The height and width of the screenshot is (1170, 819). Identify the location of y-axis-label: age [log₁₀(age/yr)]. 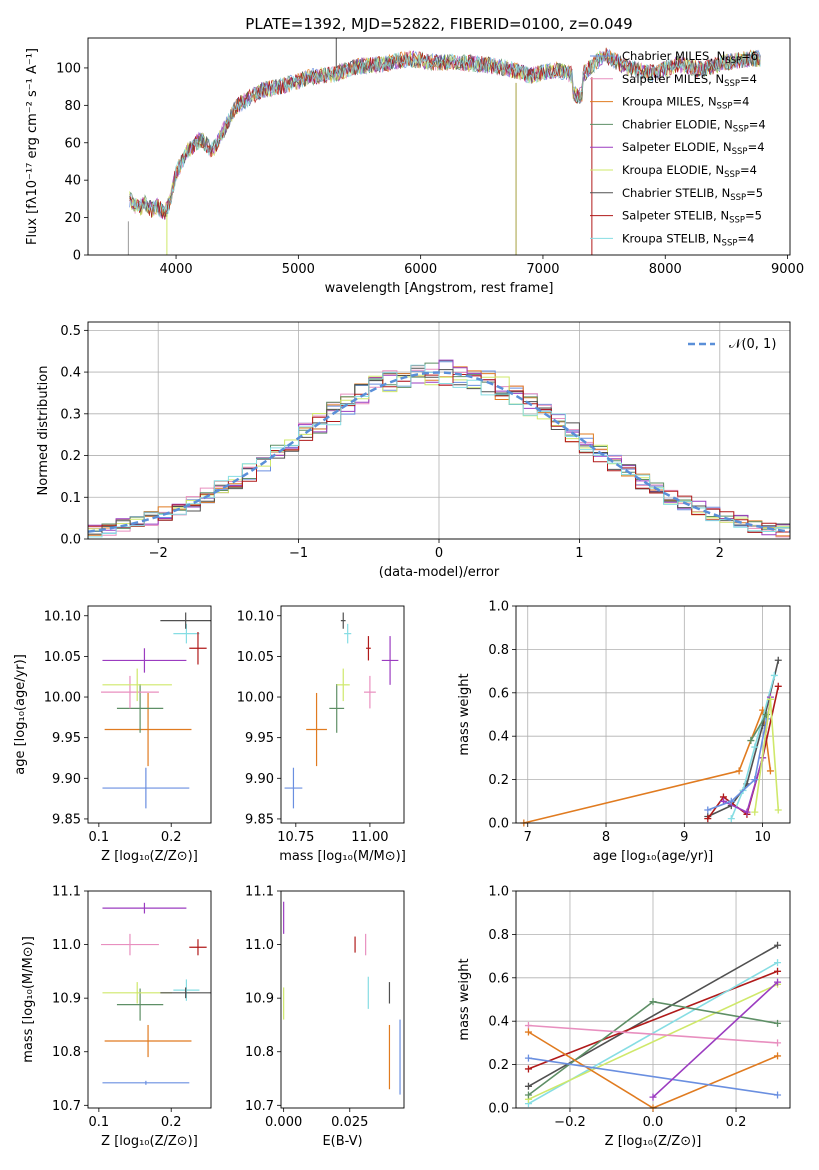
(20, 714).